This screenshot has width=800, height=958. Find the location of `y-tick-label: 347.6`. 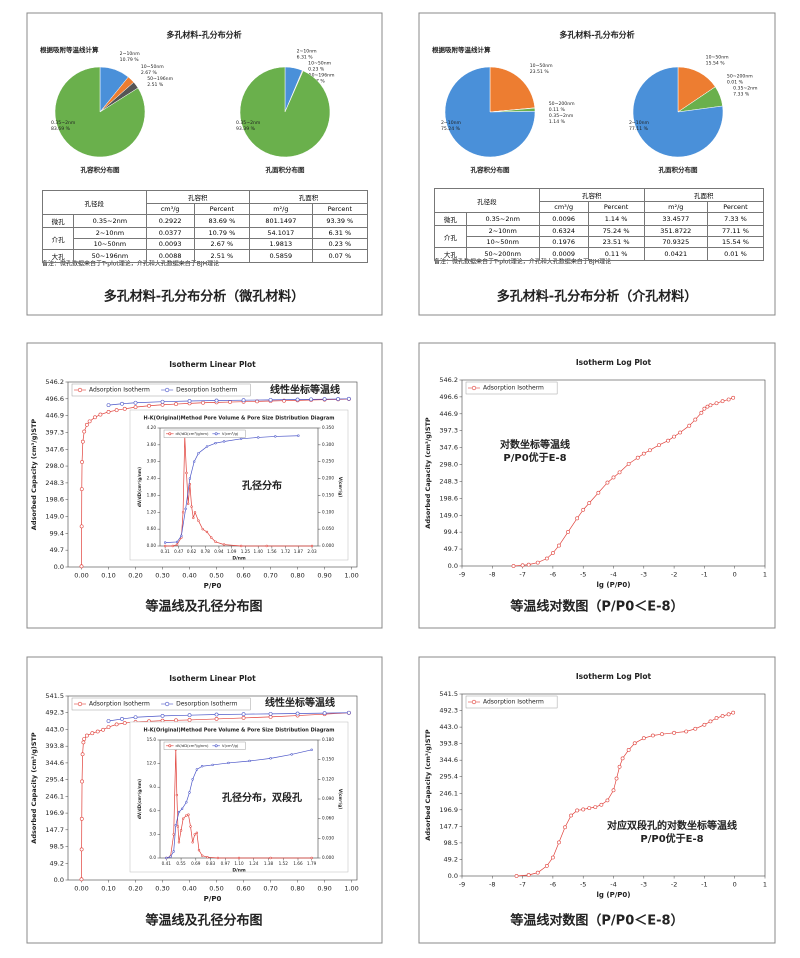

y-tick-label: 347.6 is located at coordinates (448, 448).